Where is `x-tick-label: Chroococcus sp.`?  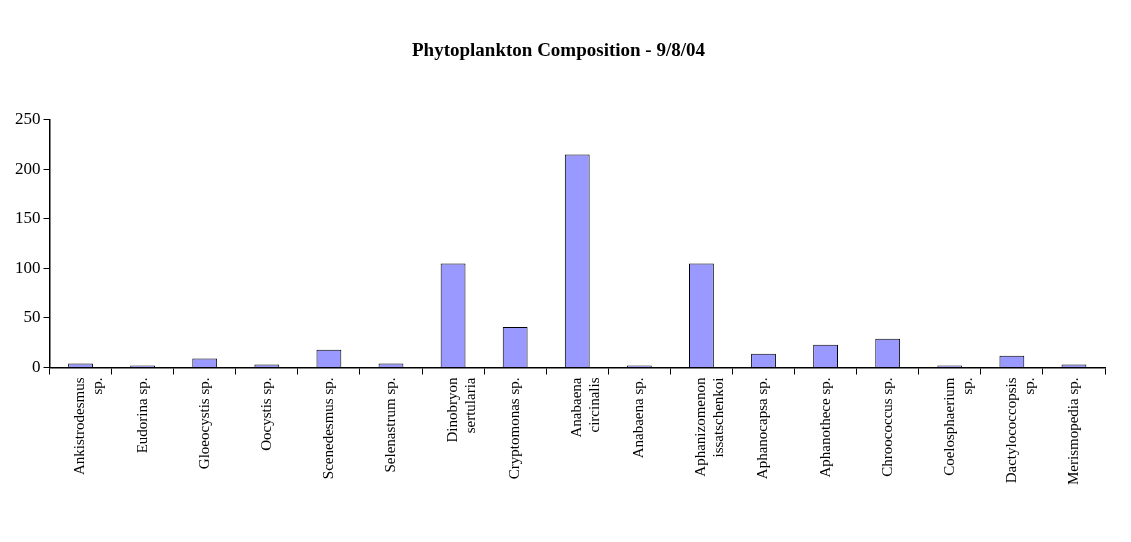 x-tick-label: Chroococcus sp. is located at coordinates (886, 427).